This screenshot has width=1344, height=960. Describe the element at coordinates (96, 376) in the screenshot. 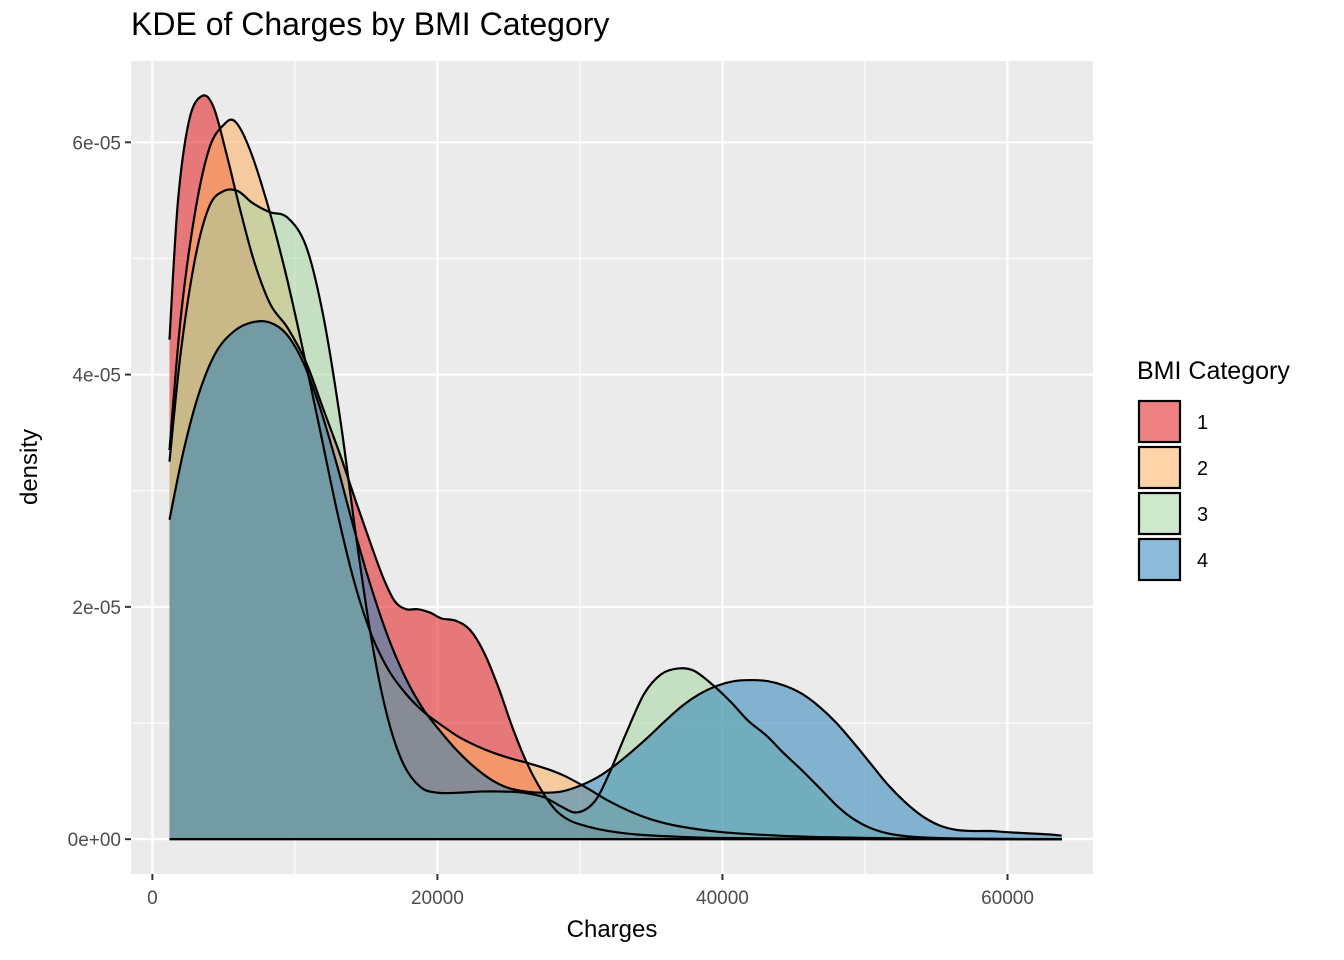

I see `y-tick-label: 4e-05` at that location.